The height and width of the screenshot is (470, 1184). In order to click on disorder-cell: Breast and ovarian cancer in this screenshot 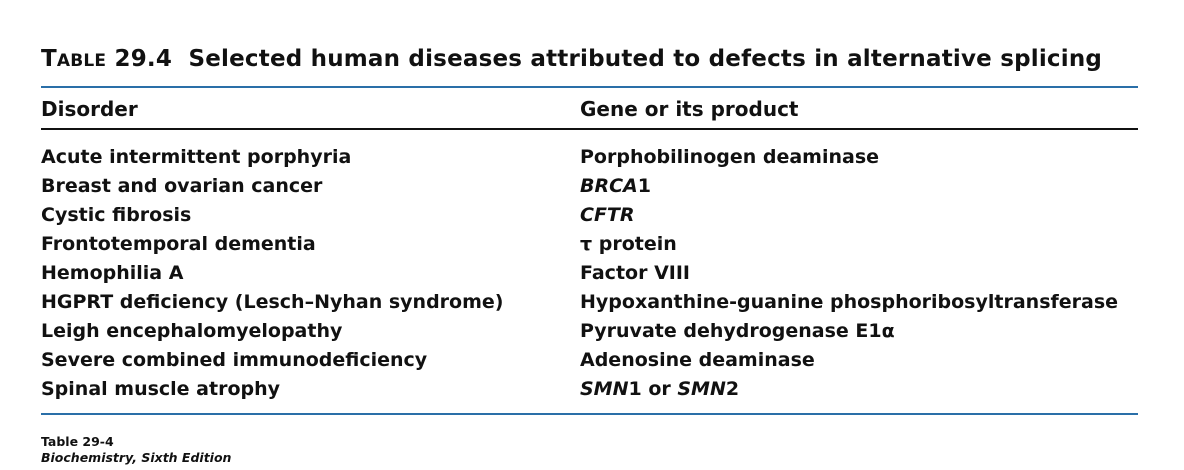, I will do `click(182, 186)`.